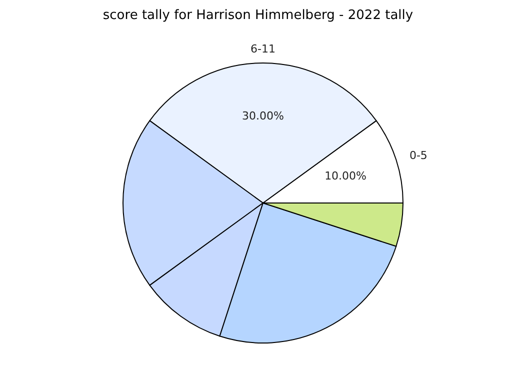  Describe the element at coordinates (263, 49) in the screenshot. I see `slice-label: 6-11` at that location.